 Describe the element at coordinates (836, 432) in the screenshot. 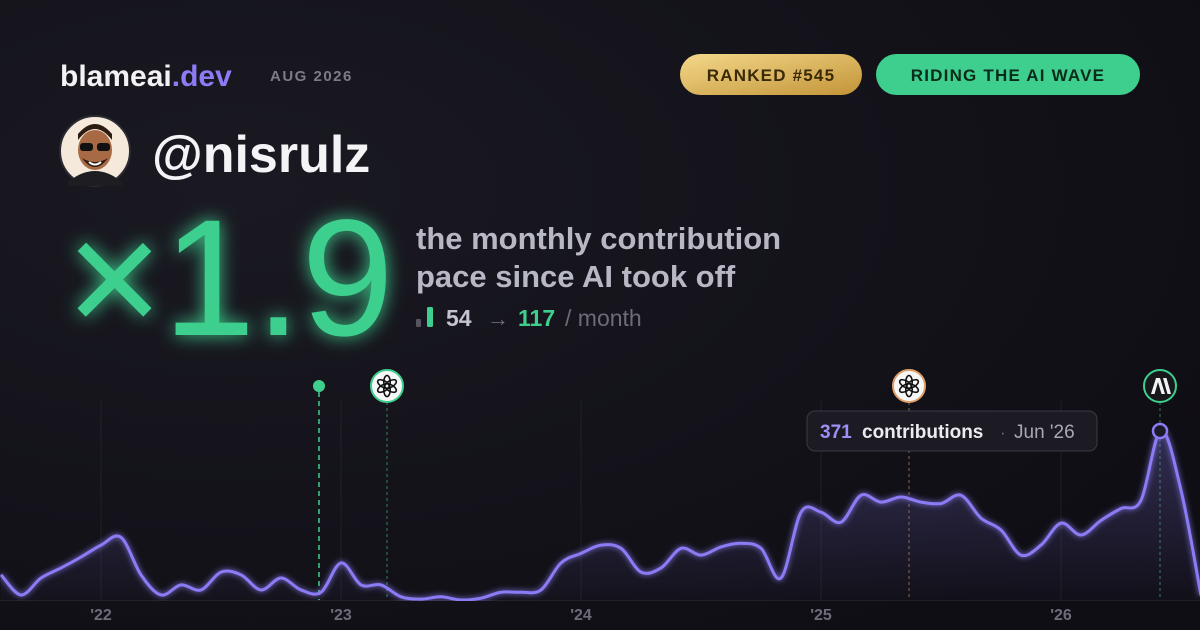

I see `tooltip-value: 371` at that location.